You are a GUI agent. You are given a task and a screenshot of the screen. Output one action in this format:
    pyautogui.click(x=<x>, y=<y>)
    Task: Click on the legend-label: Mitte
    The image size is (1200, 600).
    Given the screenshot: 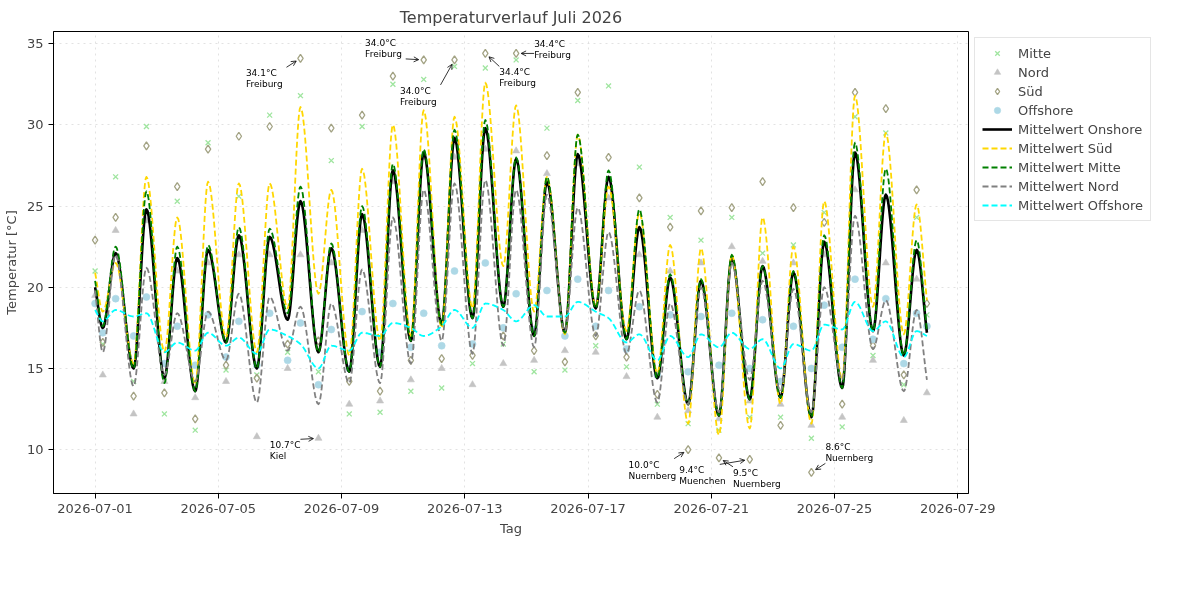 What is the action you would take?
    pyautogui.click(x=1035, y=53)
    